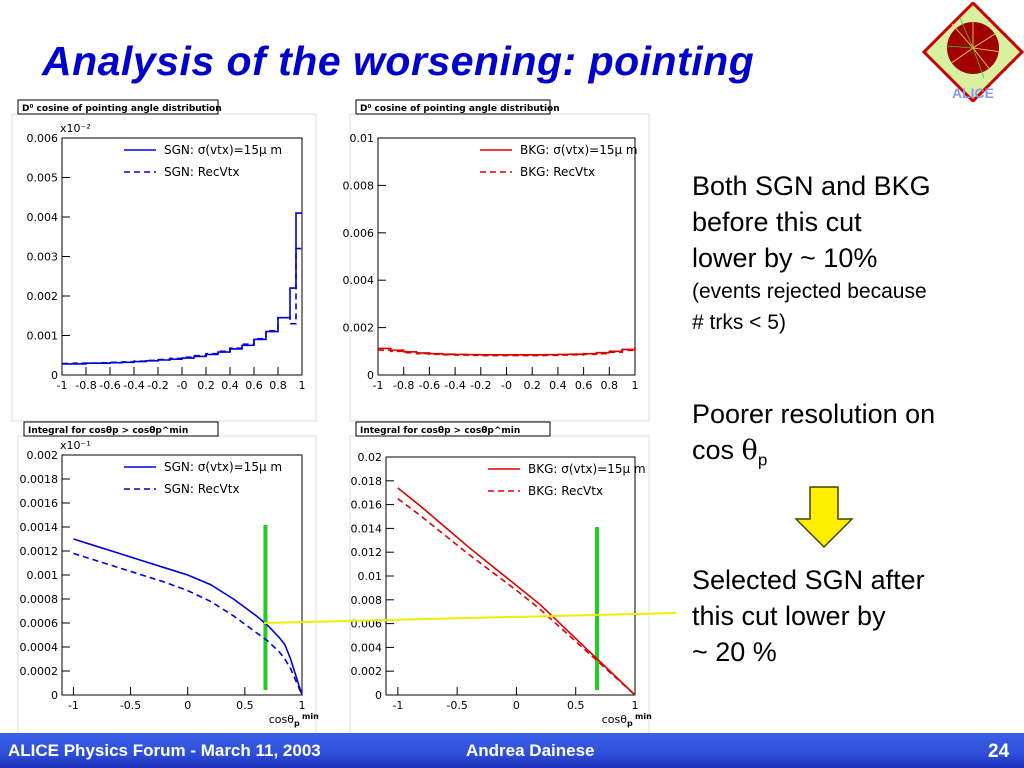 The height and width of the screenshot is (768, 1024). I want to click on bkg_integral-title: Integral for cosθp > cosθp^min, so click(440, 431).